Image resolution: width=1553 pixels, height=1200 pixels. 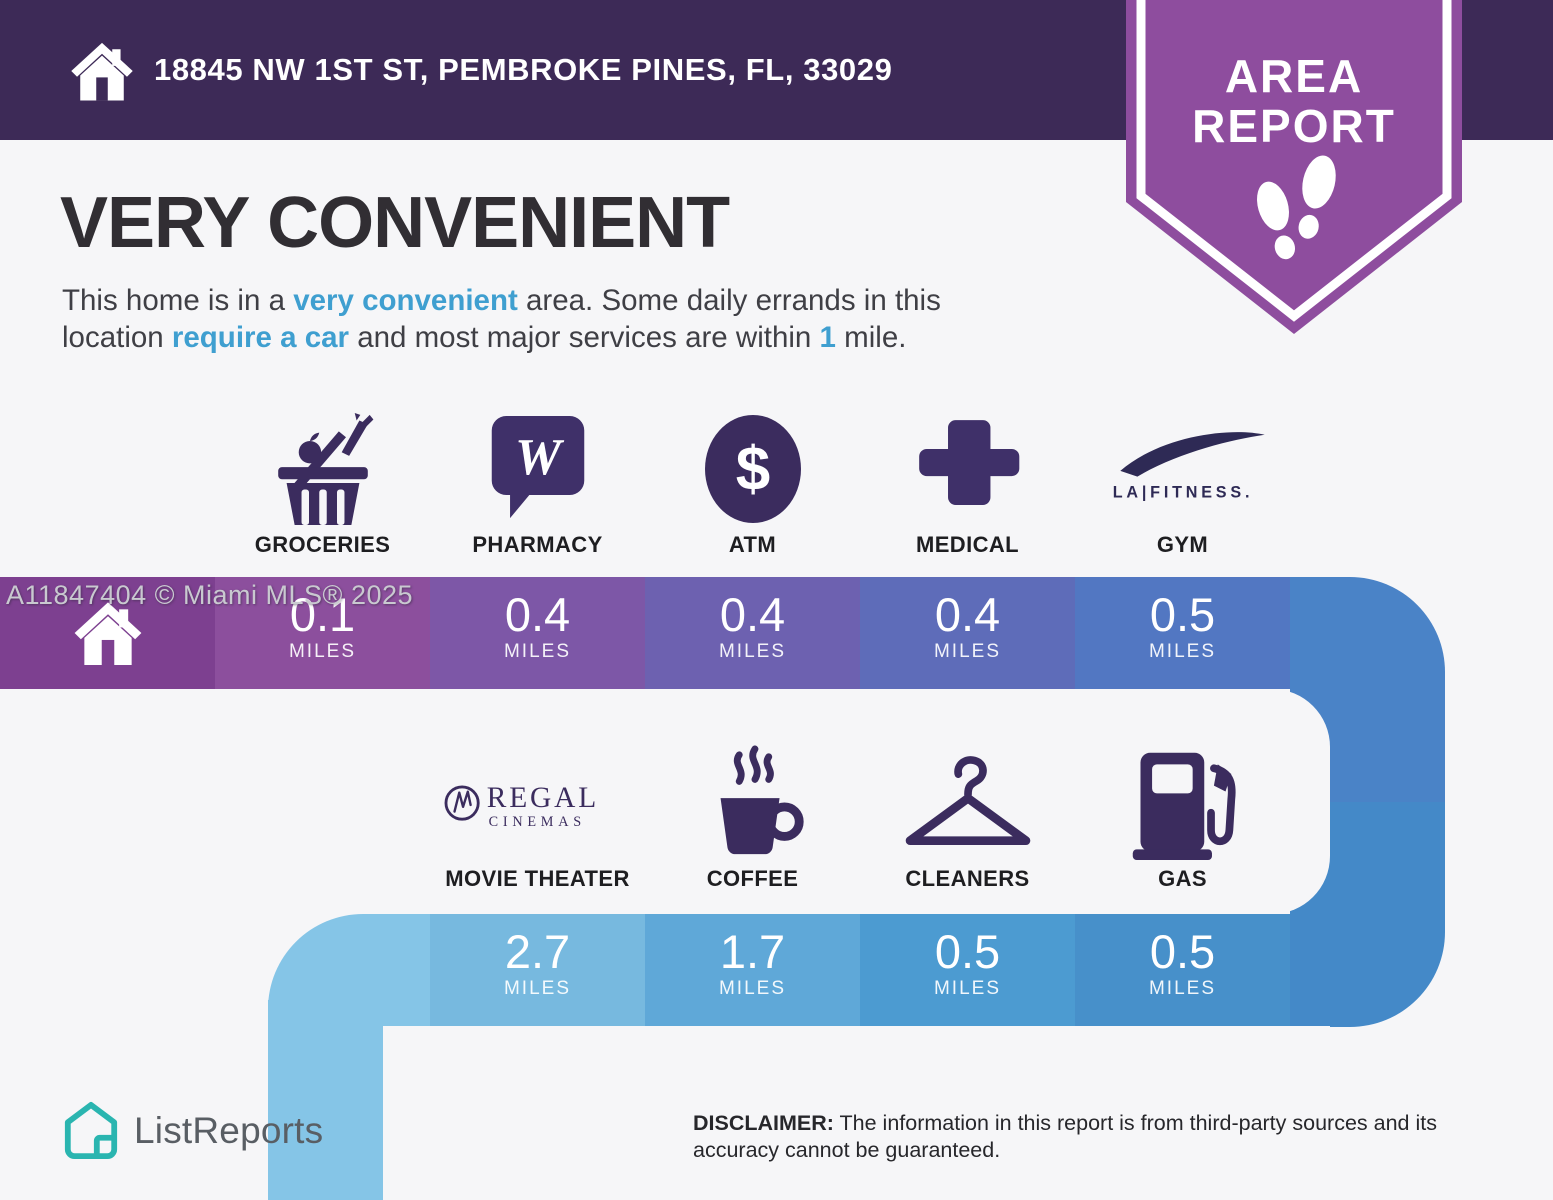 What do you see at coordinates (322, 544) in the screenshot?
I see `service-label: GROCERIES` at bounding box center [322, 544].